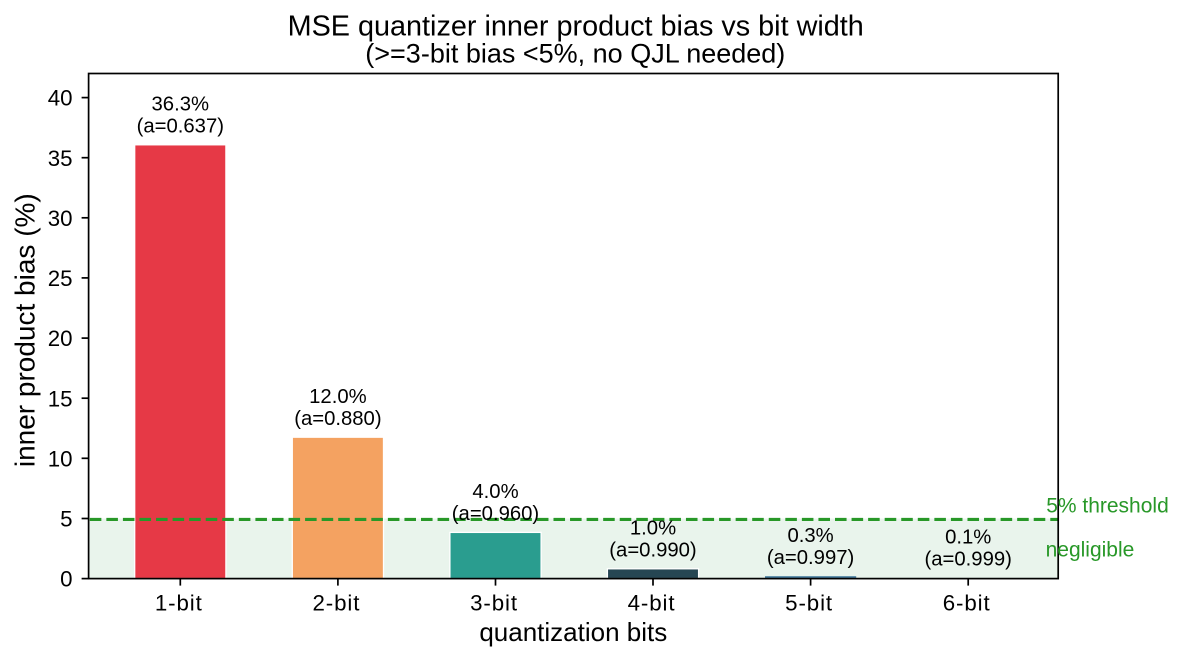  I want to click on svg-text: (a=0.990), so click(652, 550).